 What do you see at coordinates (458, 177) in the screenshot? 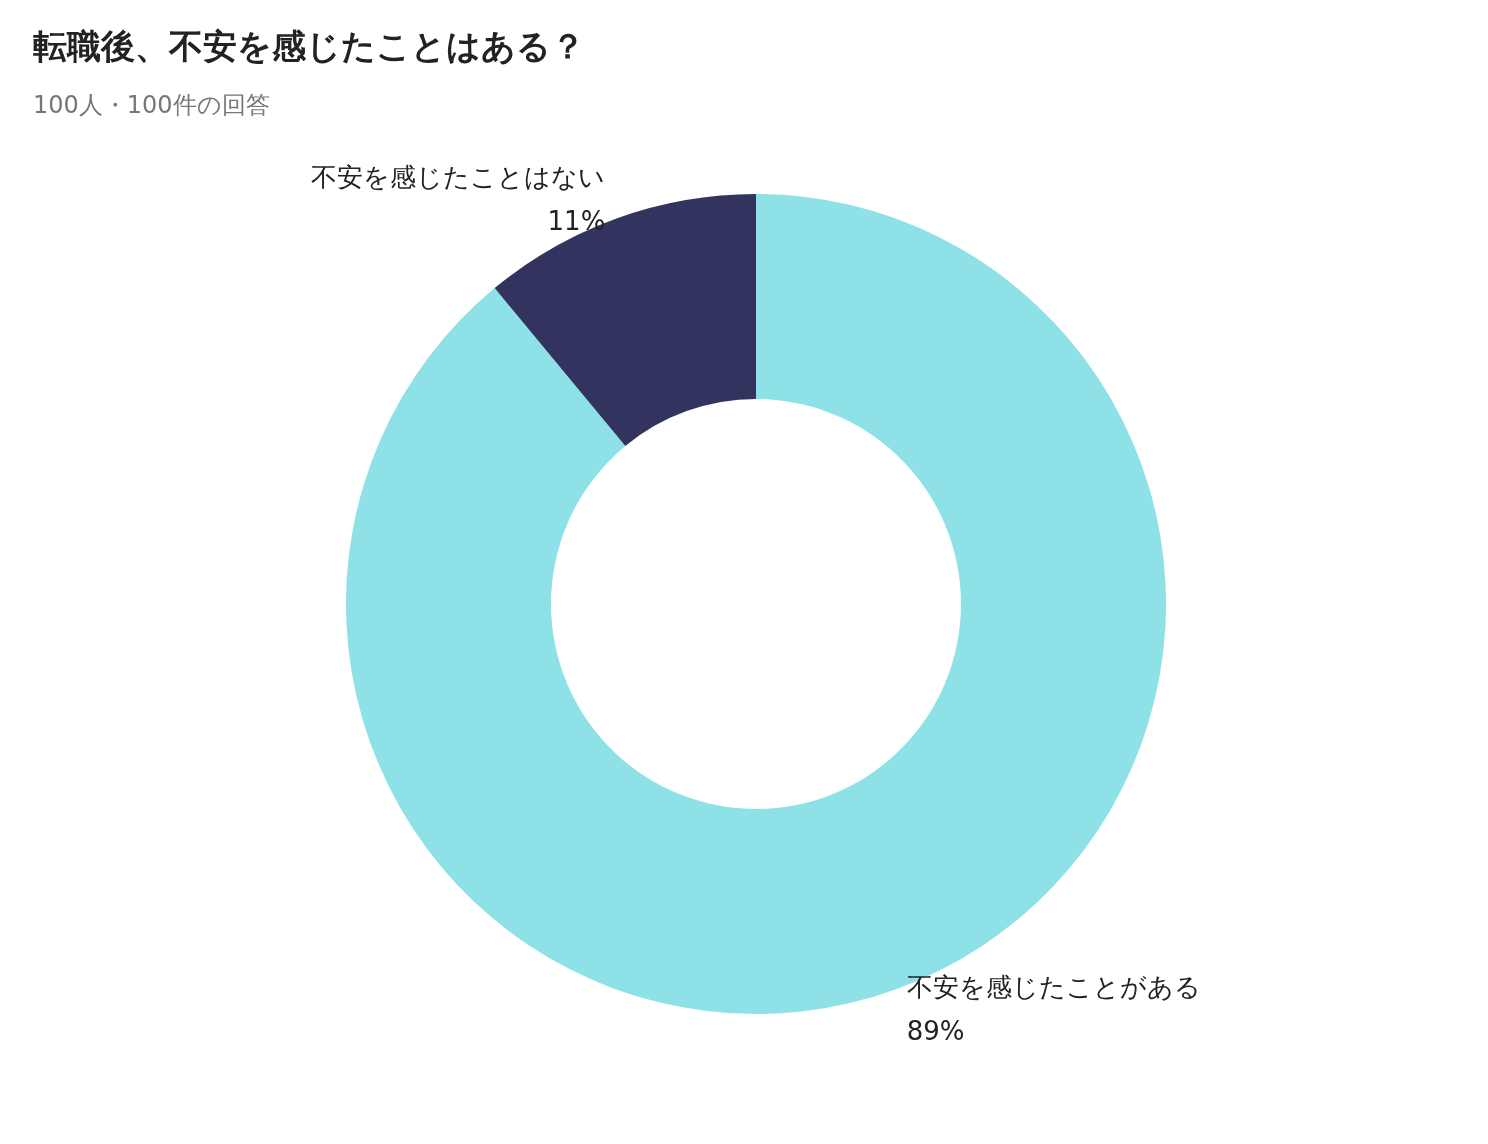
I see `slice-label: 不安を感じたことはない` at bounding box center [458, 177].